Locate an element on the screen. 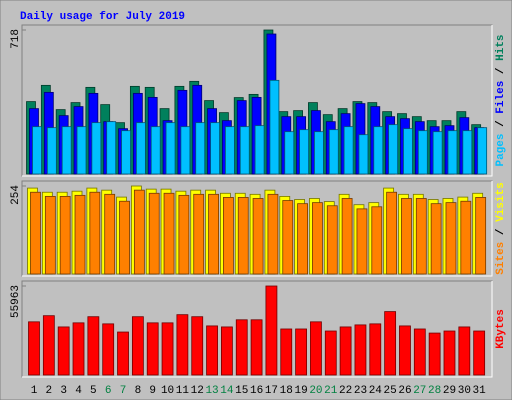 Image resolution: width=512 pixels, height=400 pixels. x-tick-label: 26 is located at coordinates (404, 391).